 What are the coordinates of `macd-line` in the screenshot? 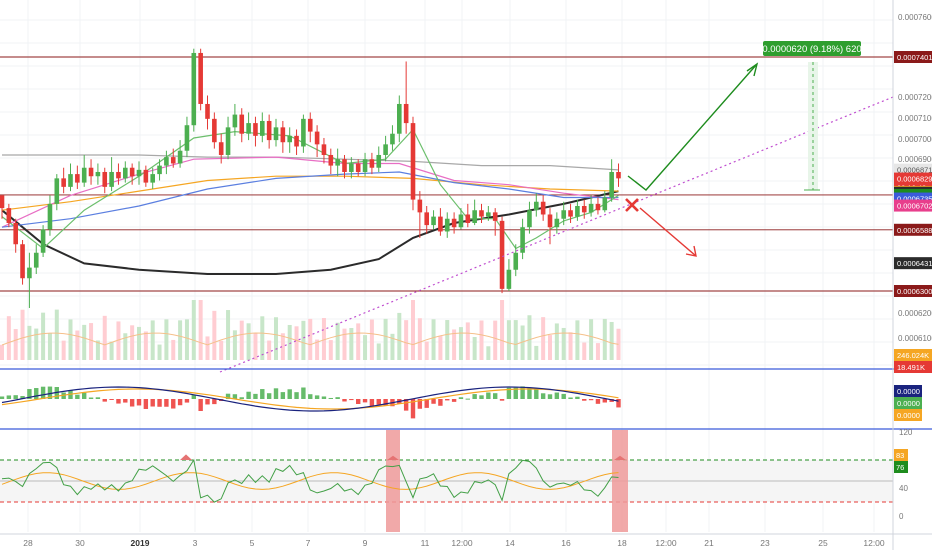 It's located at (310, 399).